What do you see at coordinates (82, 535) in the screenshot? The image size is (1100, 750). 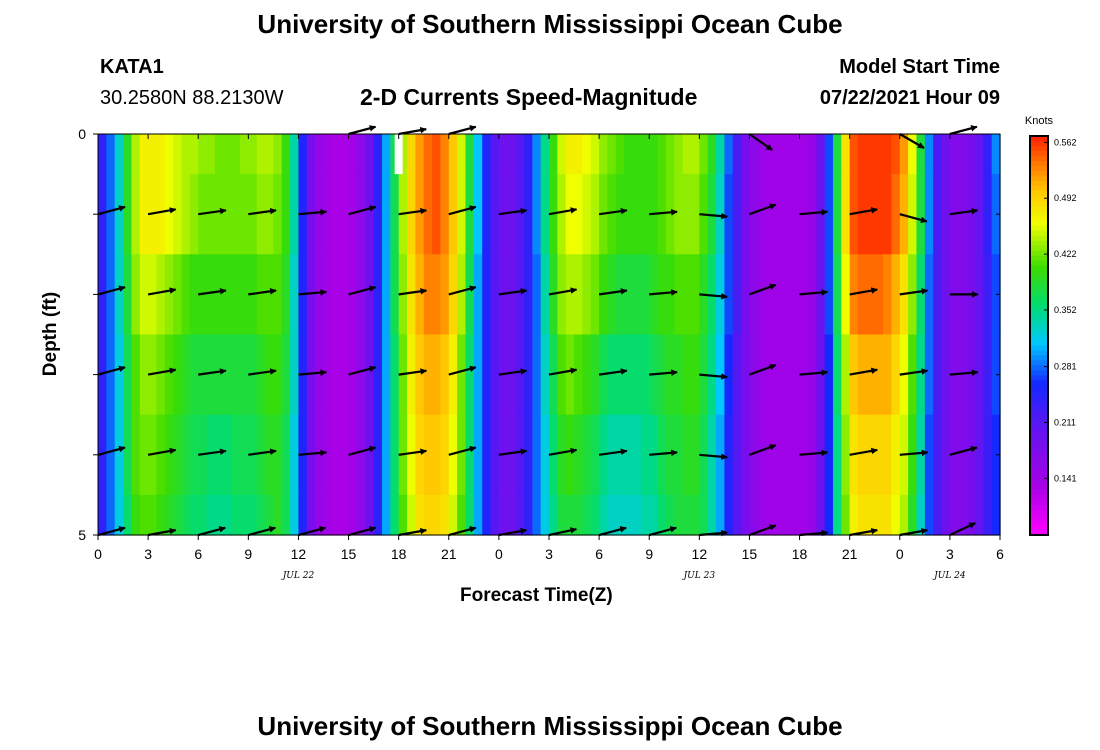 I see `y-tick-label: 5` at bounding box center [82, 535].